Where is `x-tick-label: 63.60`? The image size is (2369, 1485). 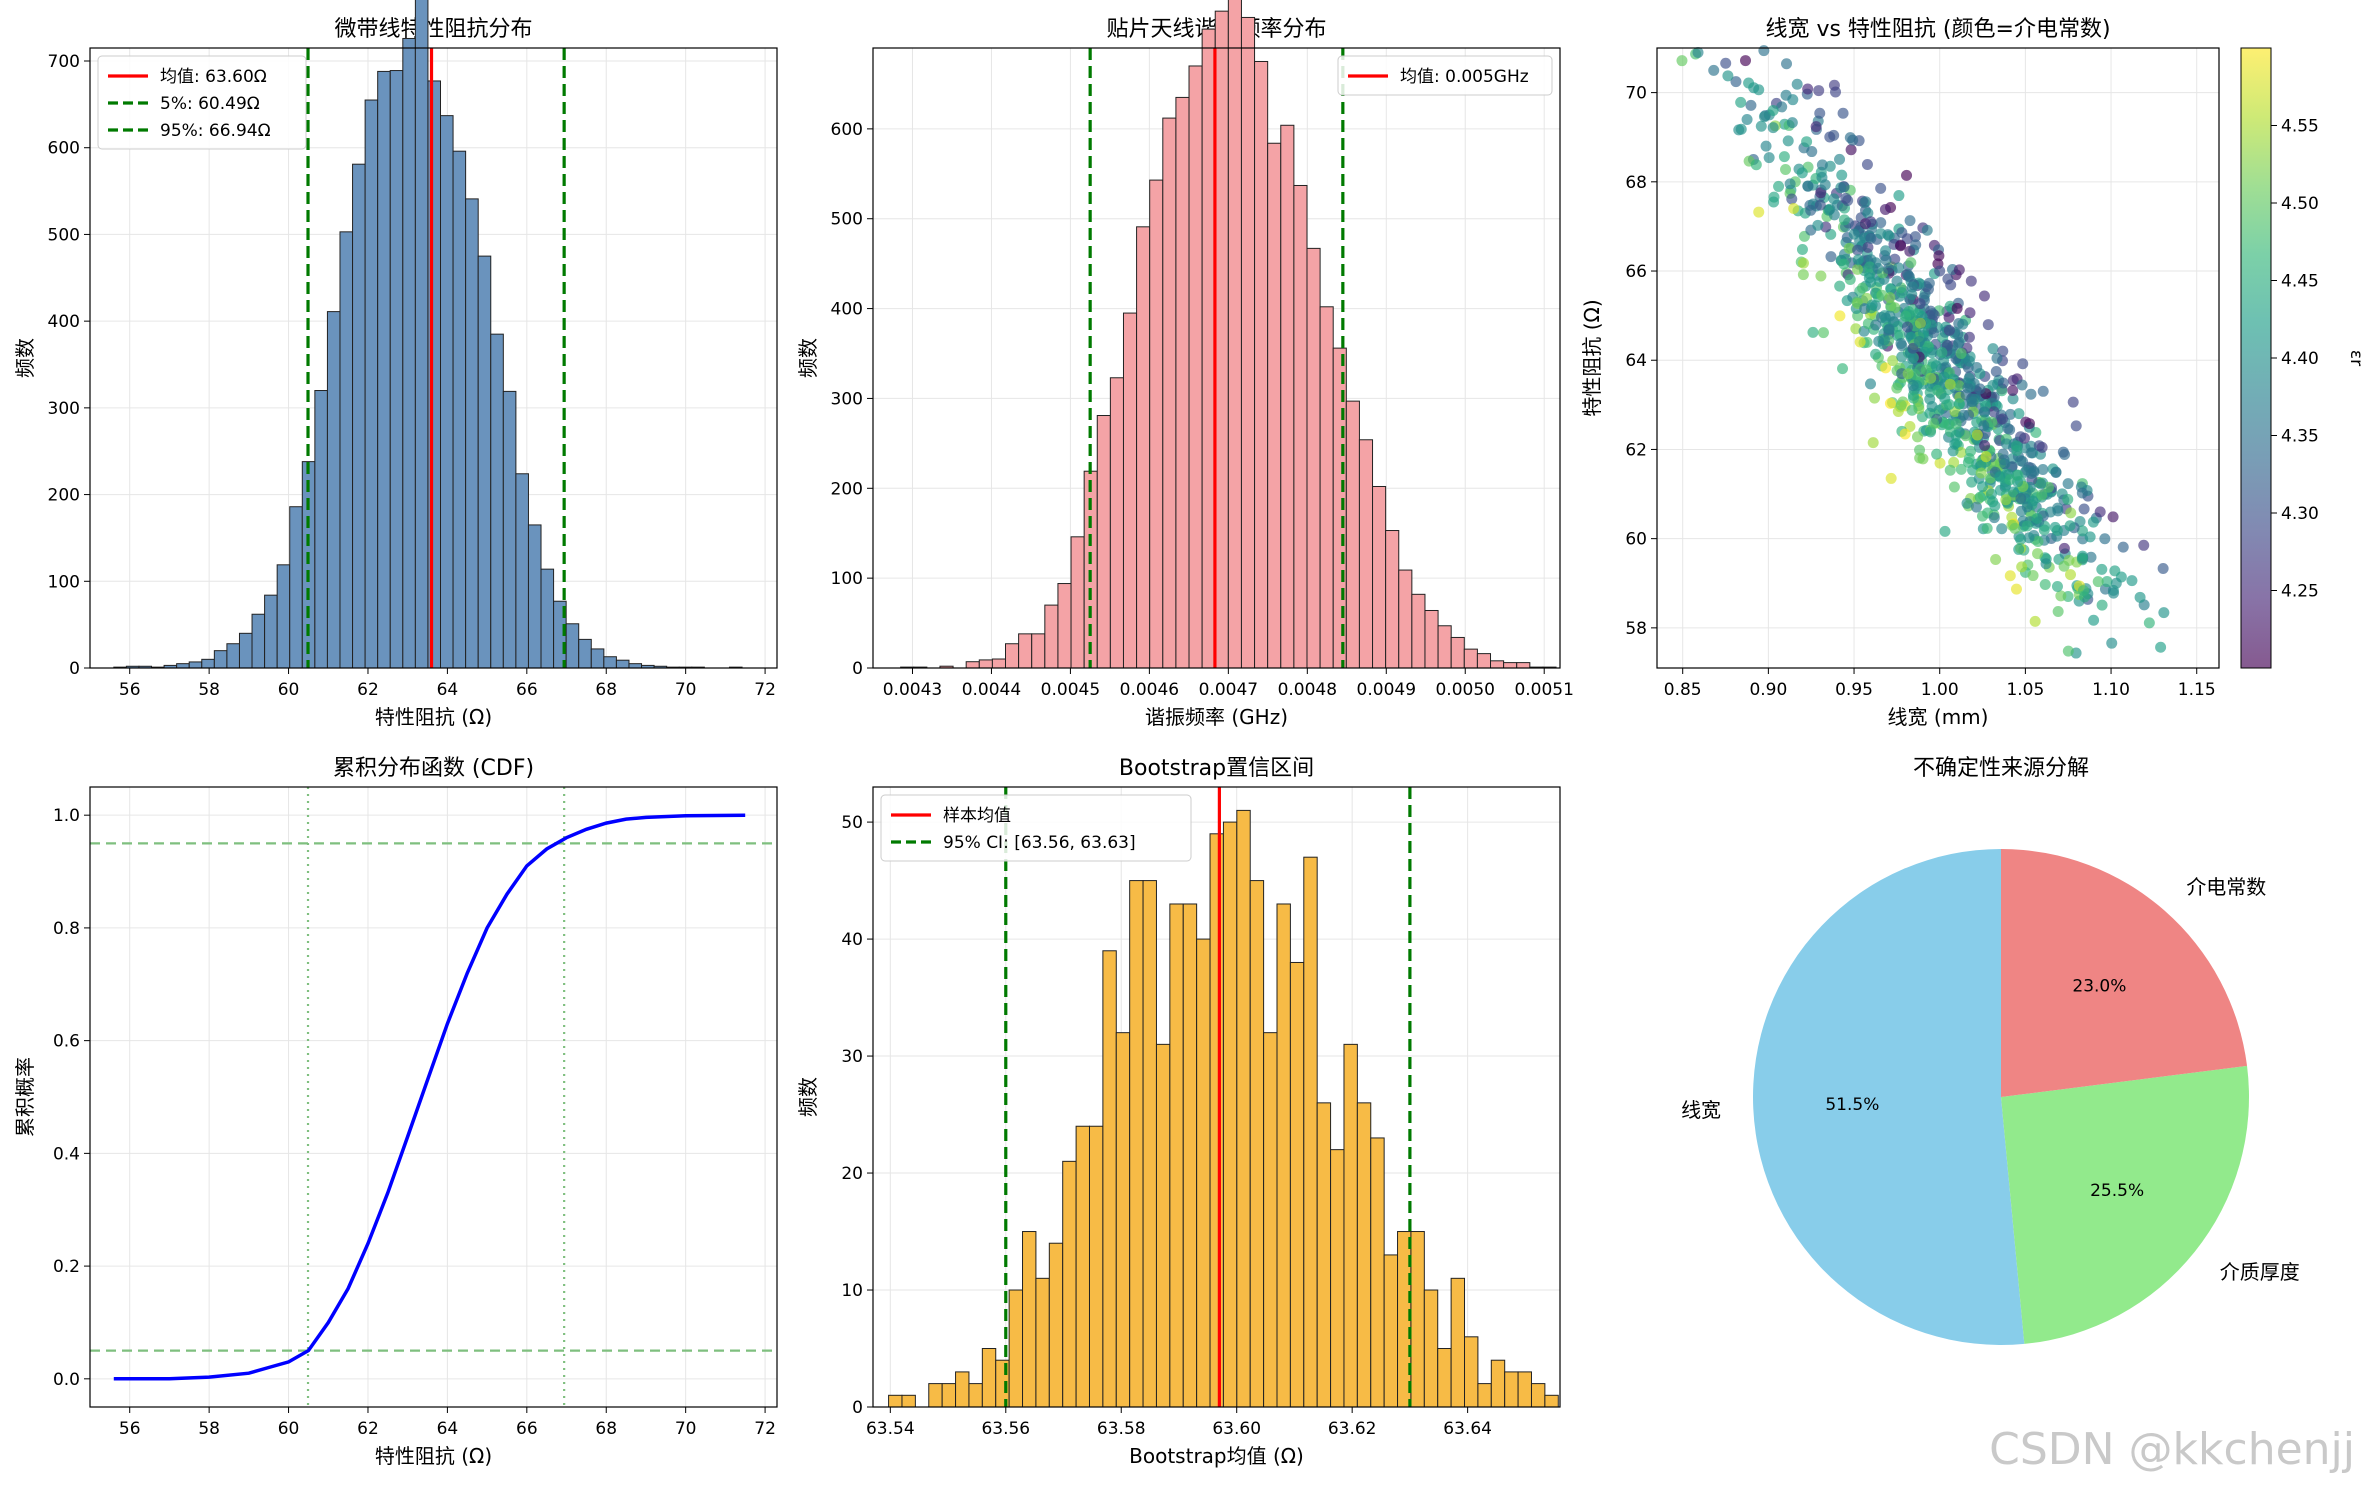 x-tick-label: 63.60 is located at coordinates (1236, 1429).